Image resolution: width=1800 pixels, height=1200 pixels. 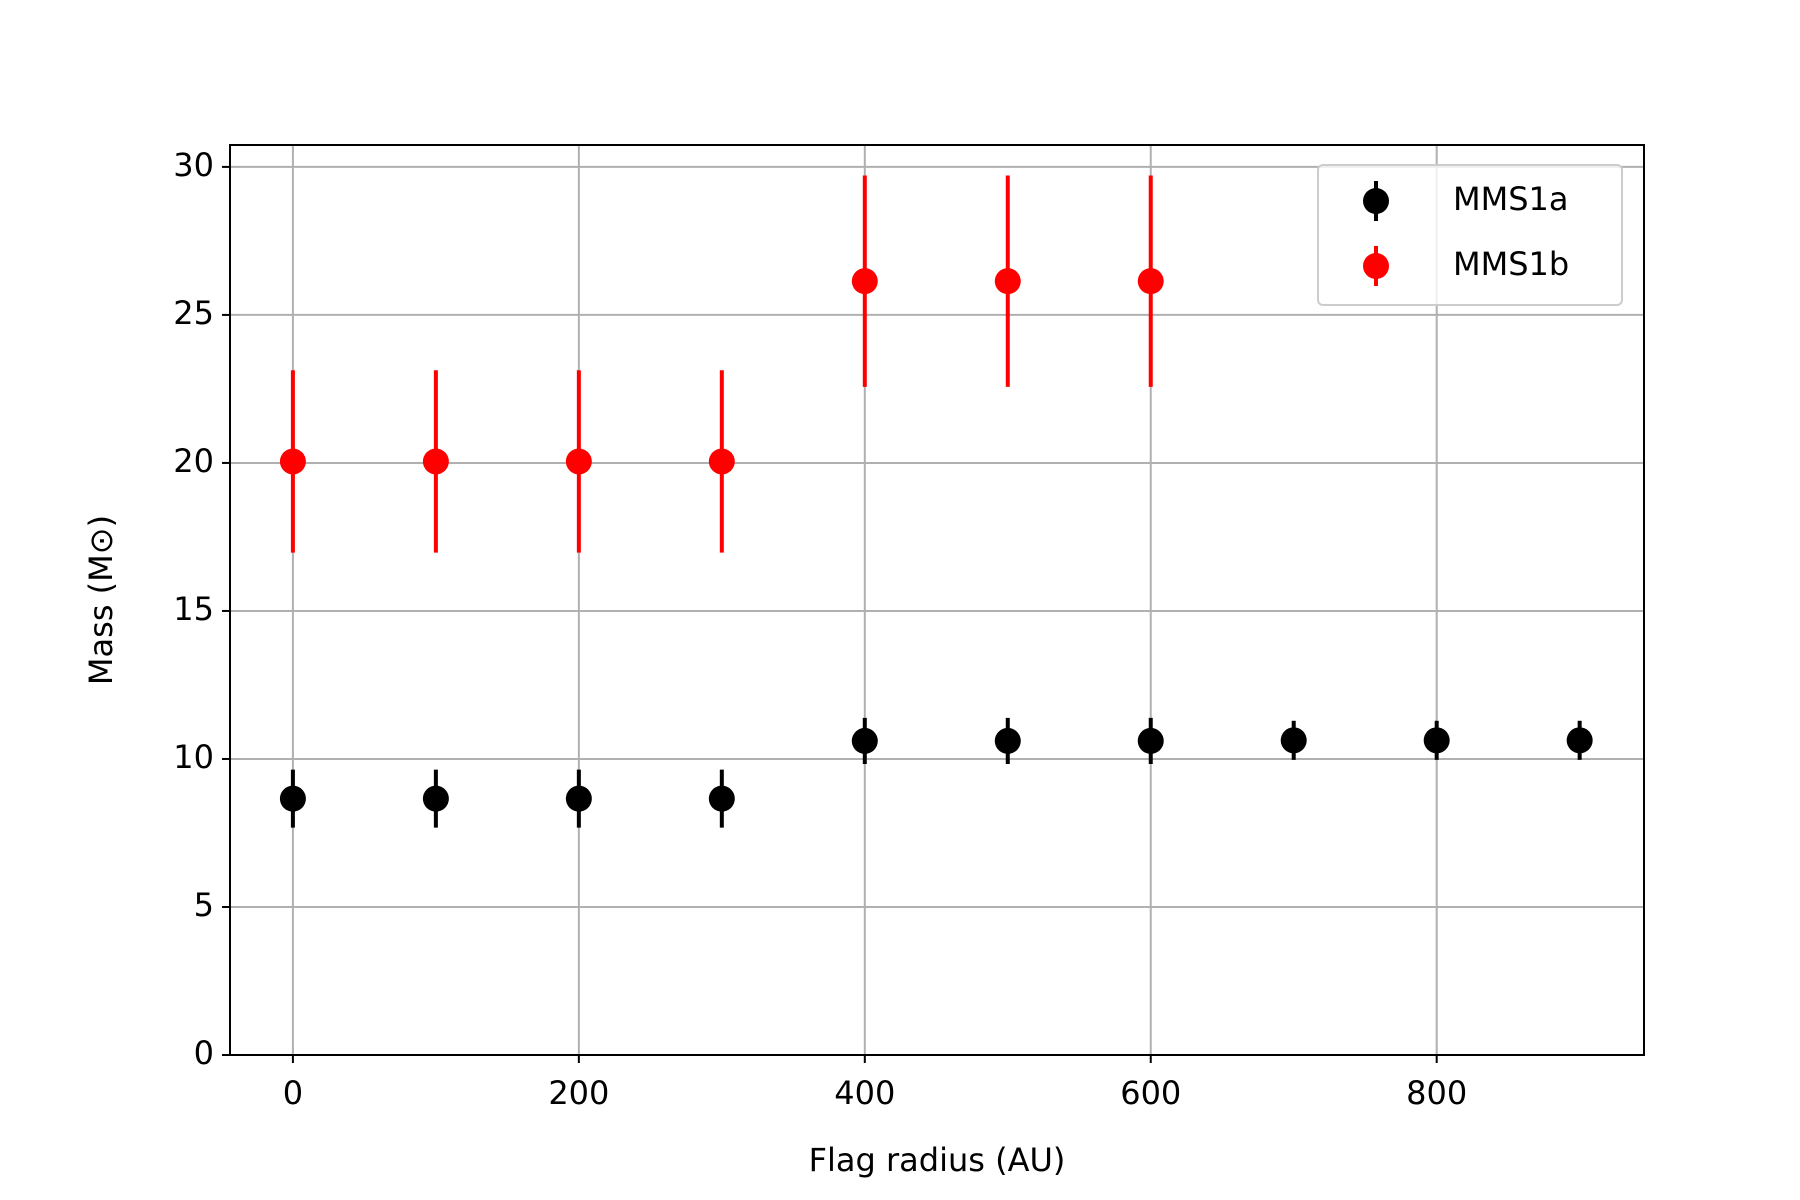 What do you see at coordinates (1150, 1093) in the screenshot?
I see `x-tick-label: 600` at bounding box center [1150, 1093].